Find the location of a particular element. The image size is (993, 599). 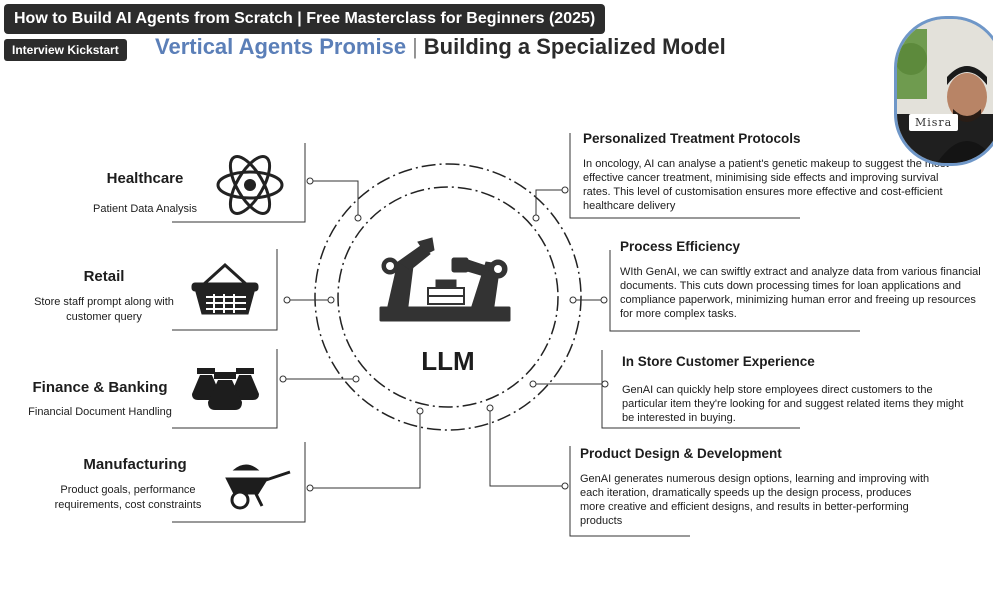

presenter-avatar is located at coordinates (945, 91).